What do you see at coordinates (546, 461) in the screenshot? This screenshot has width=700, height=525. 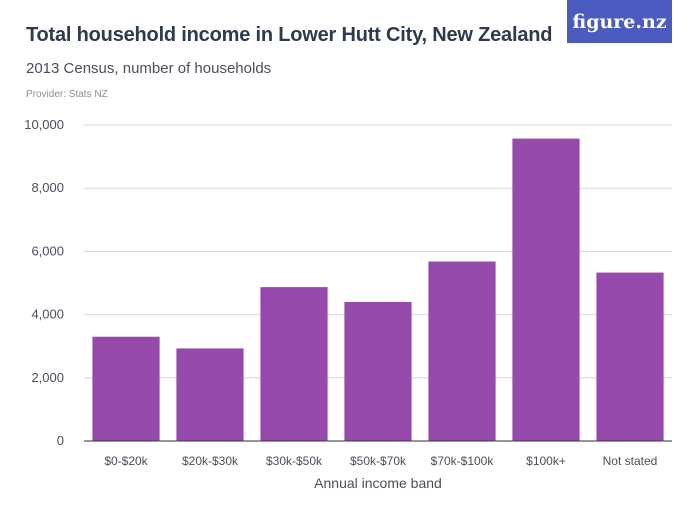 I see `x-tick-label: $100k+` at bounding box center [546, 461].